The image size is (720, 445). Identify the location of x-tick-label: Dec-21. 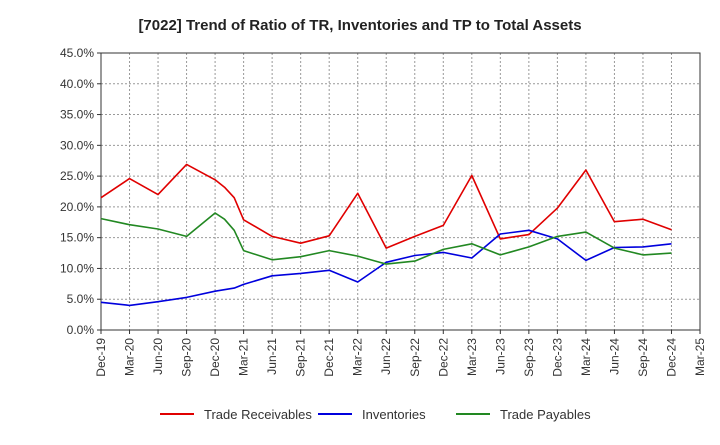
(329, 357).